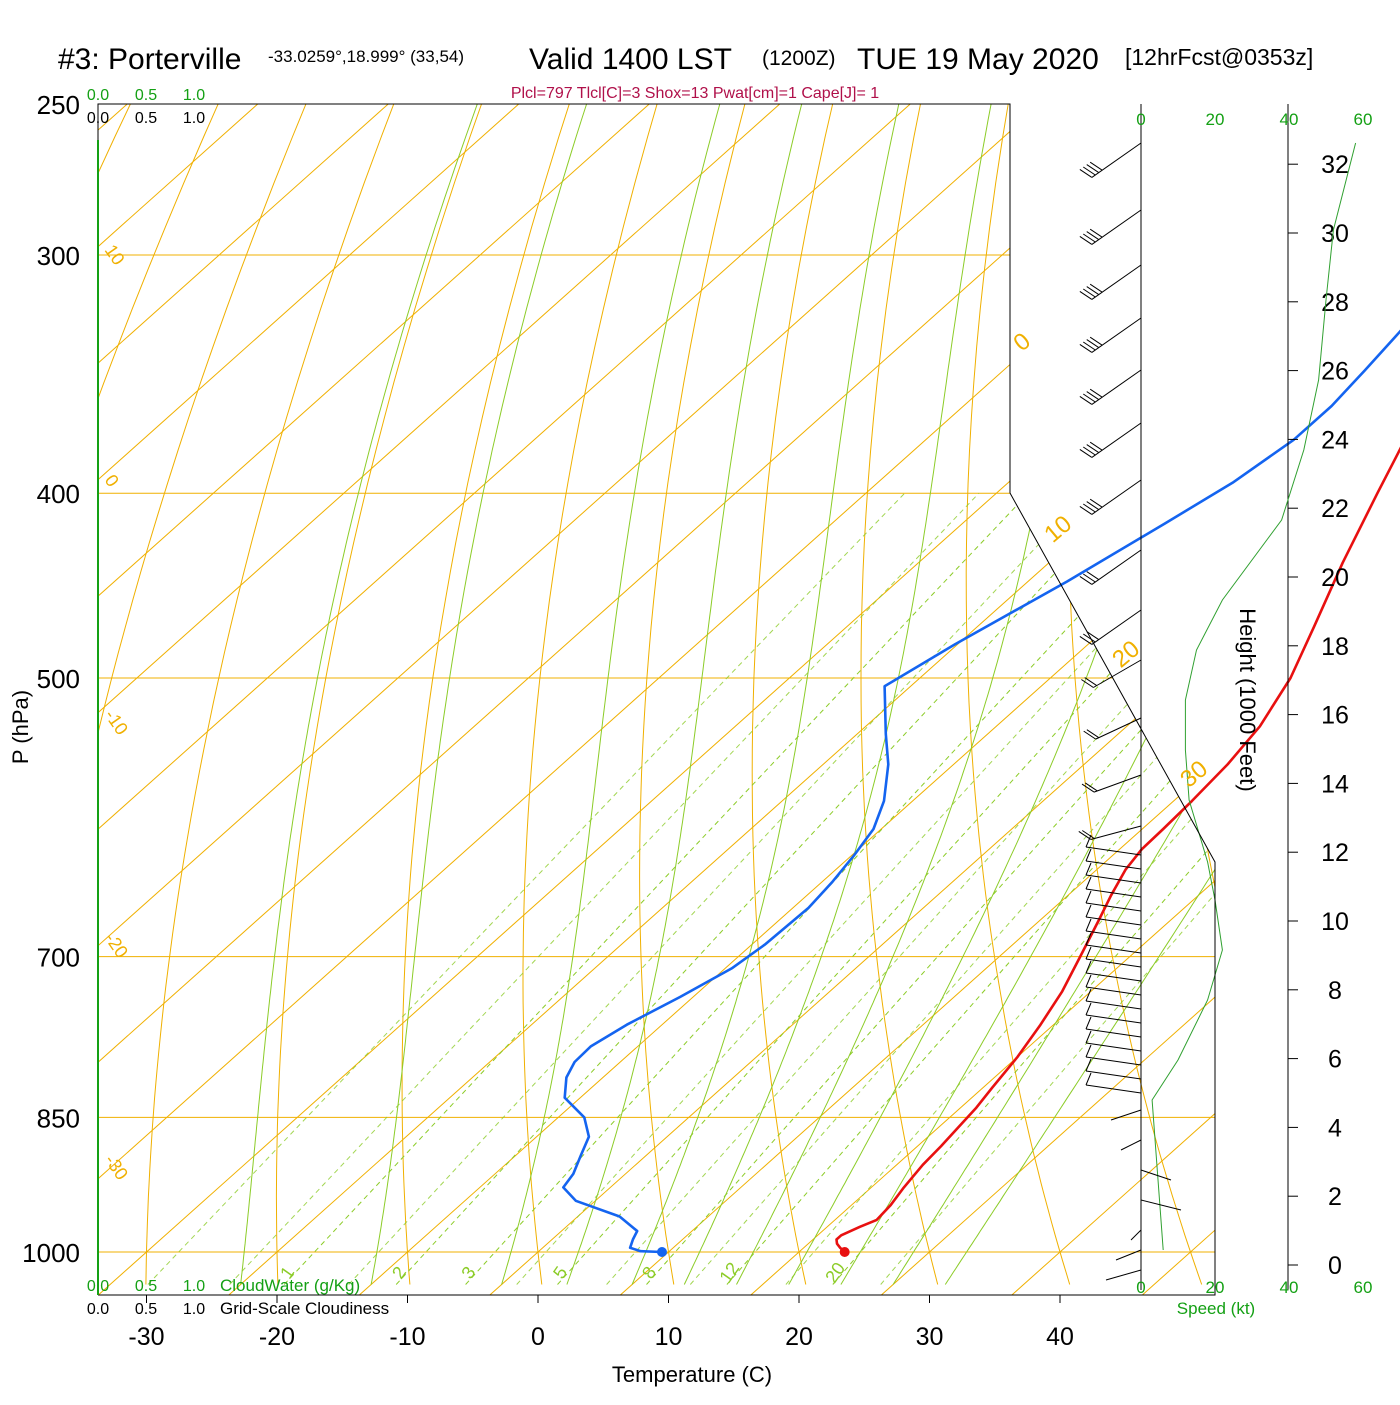  Describe the element at coordinates (146, 1286) in the screenshot. I see `cloudwater-bottom-label: 0.5` at that location.